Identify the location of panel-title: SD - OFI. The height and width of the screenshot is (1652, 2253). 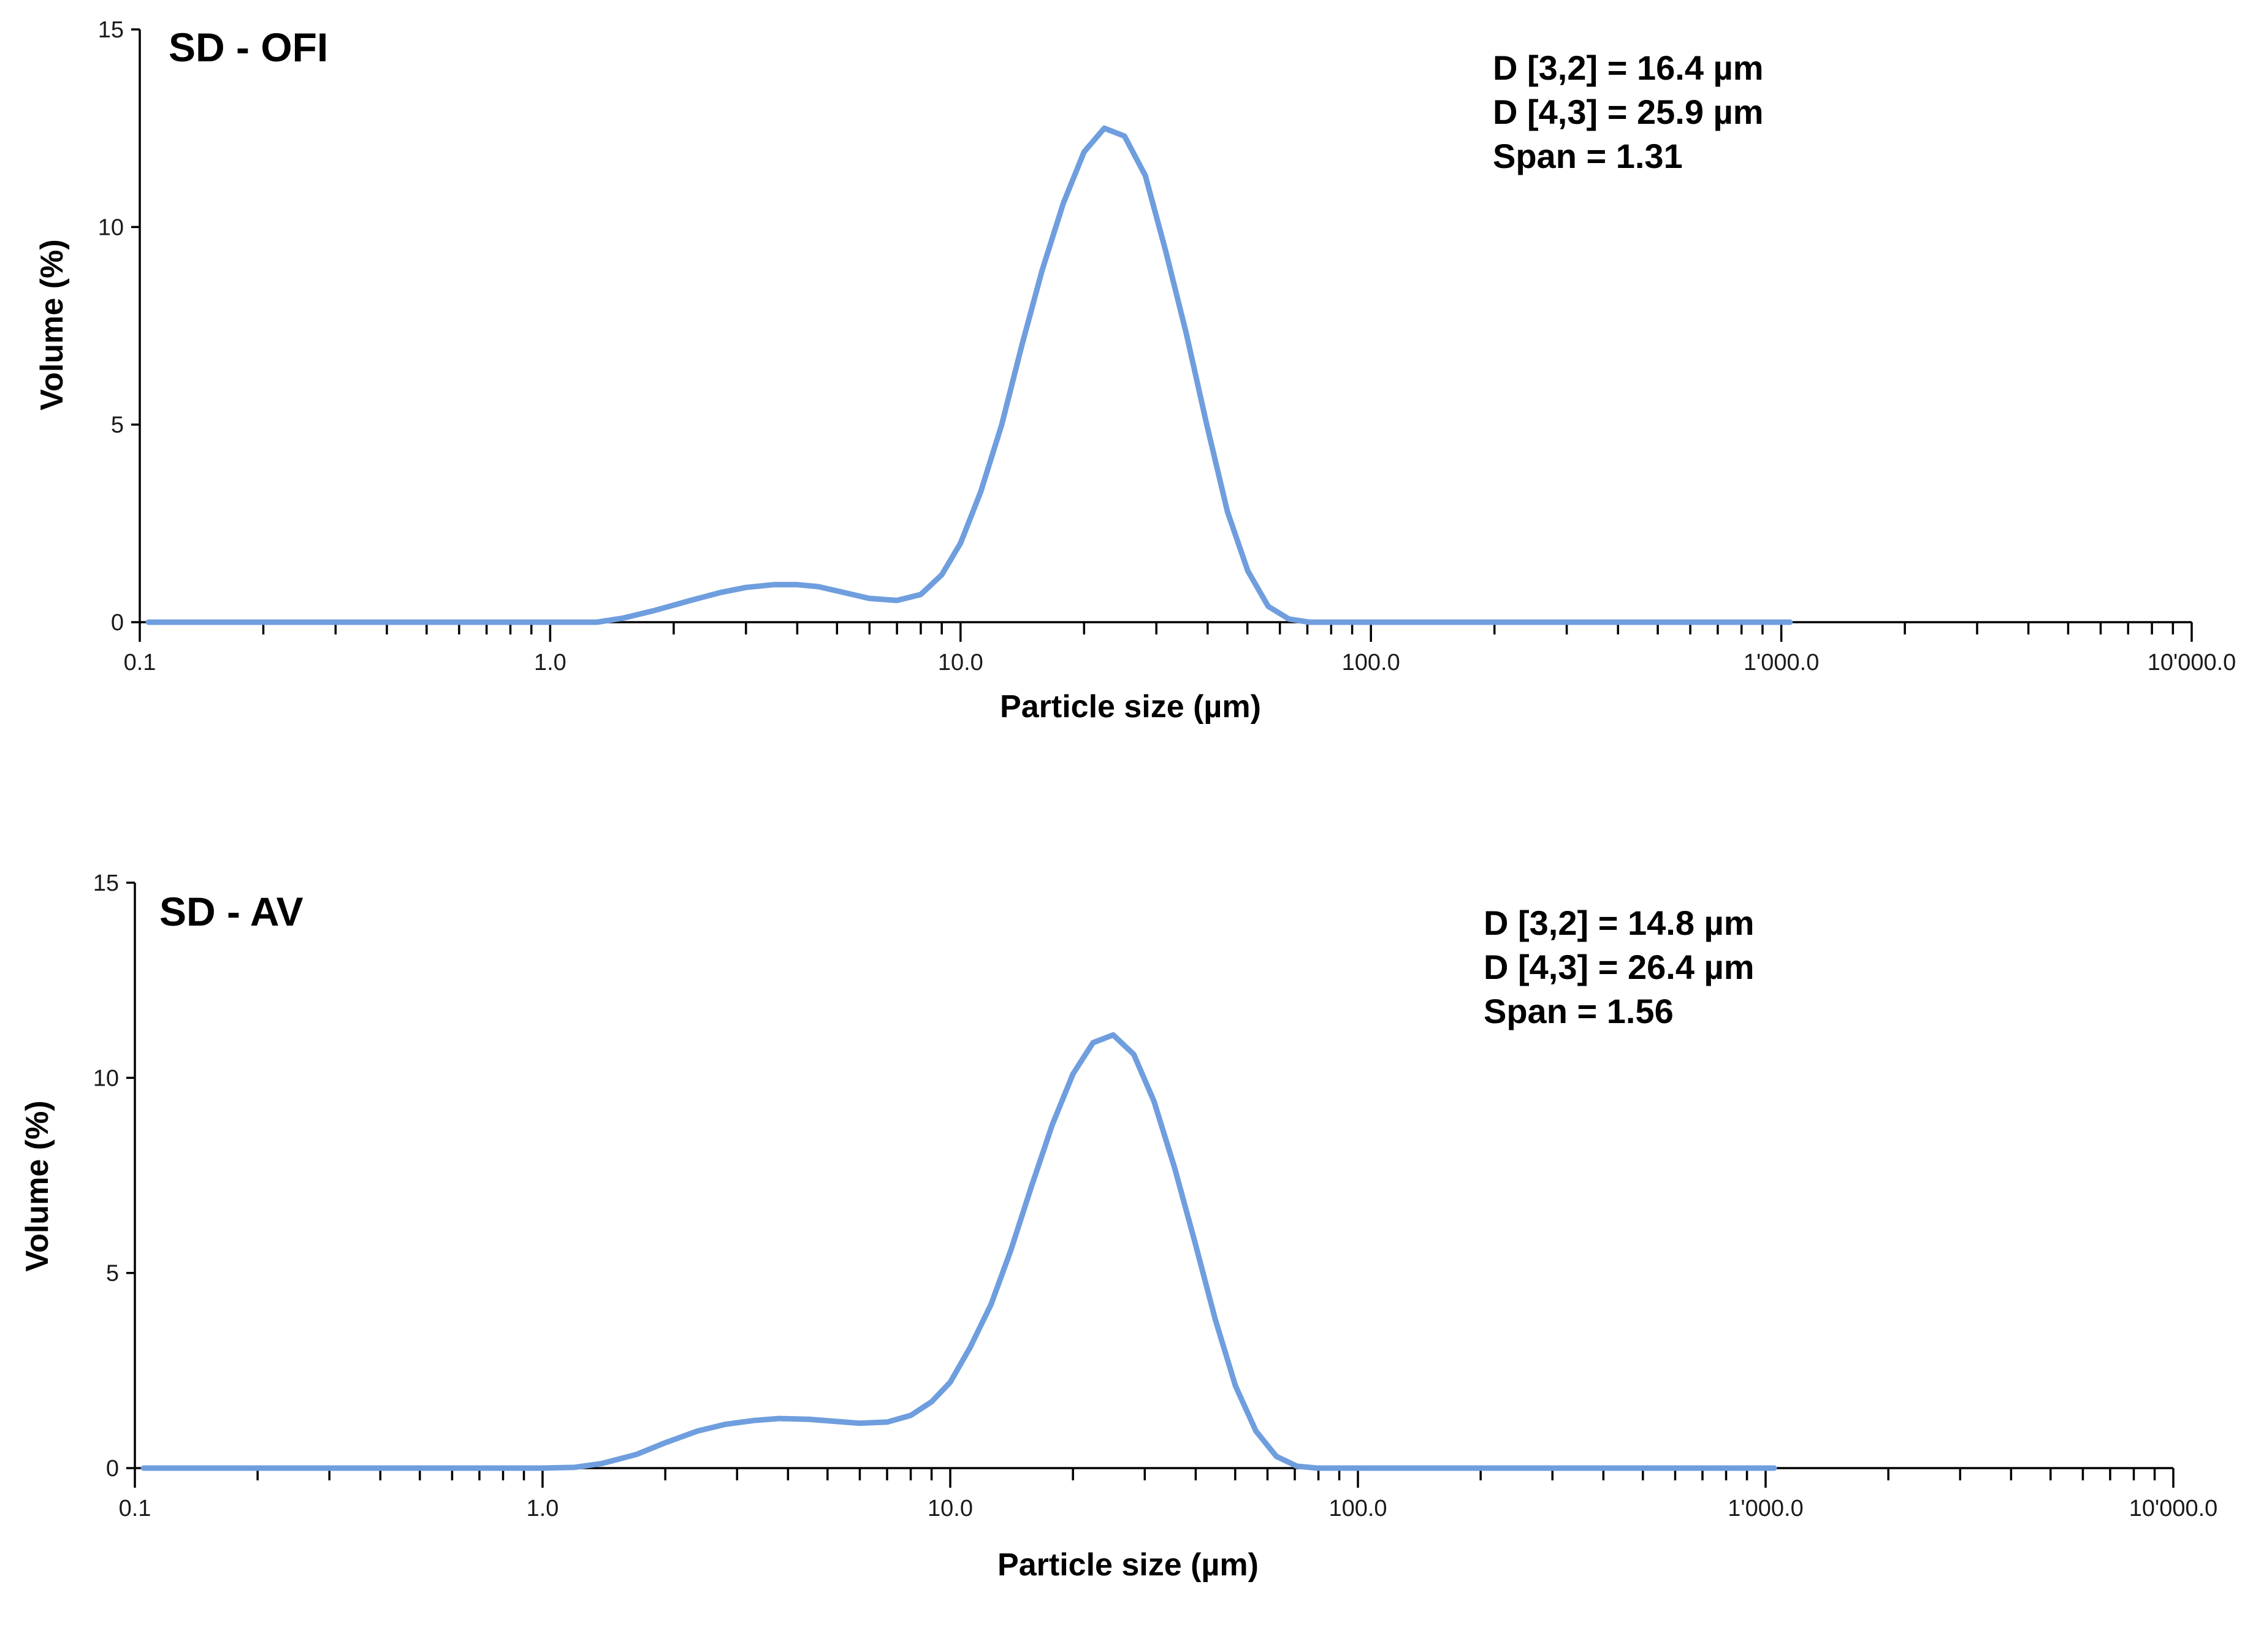
(248, 47).